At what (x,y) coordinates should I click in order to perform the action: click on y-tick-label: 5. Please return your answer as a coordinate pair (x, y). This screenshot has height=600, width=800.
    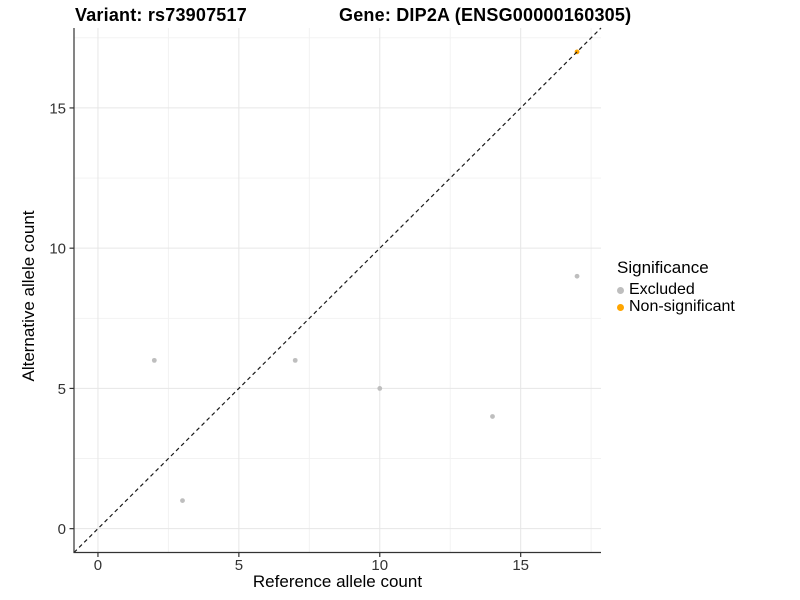
    Looking at the image, I should click on (62, 389).